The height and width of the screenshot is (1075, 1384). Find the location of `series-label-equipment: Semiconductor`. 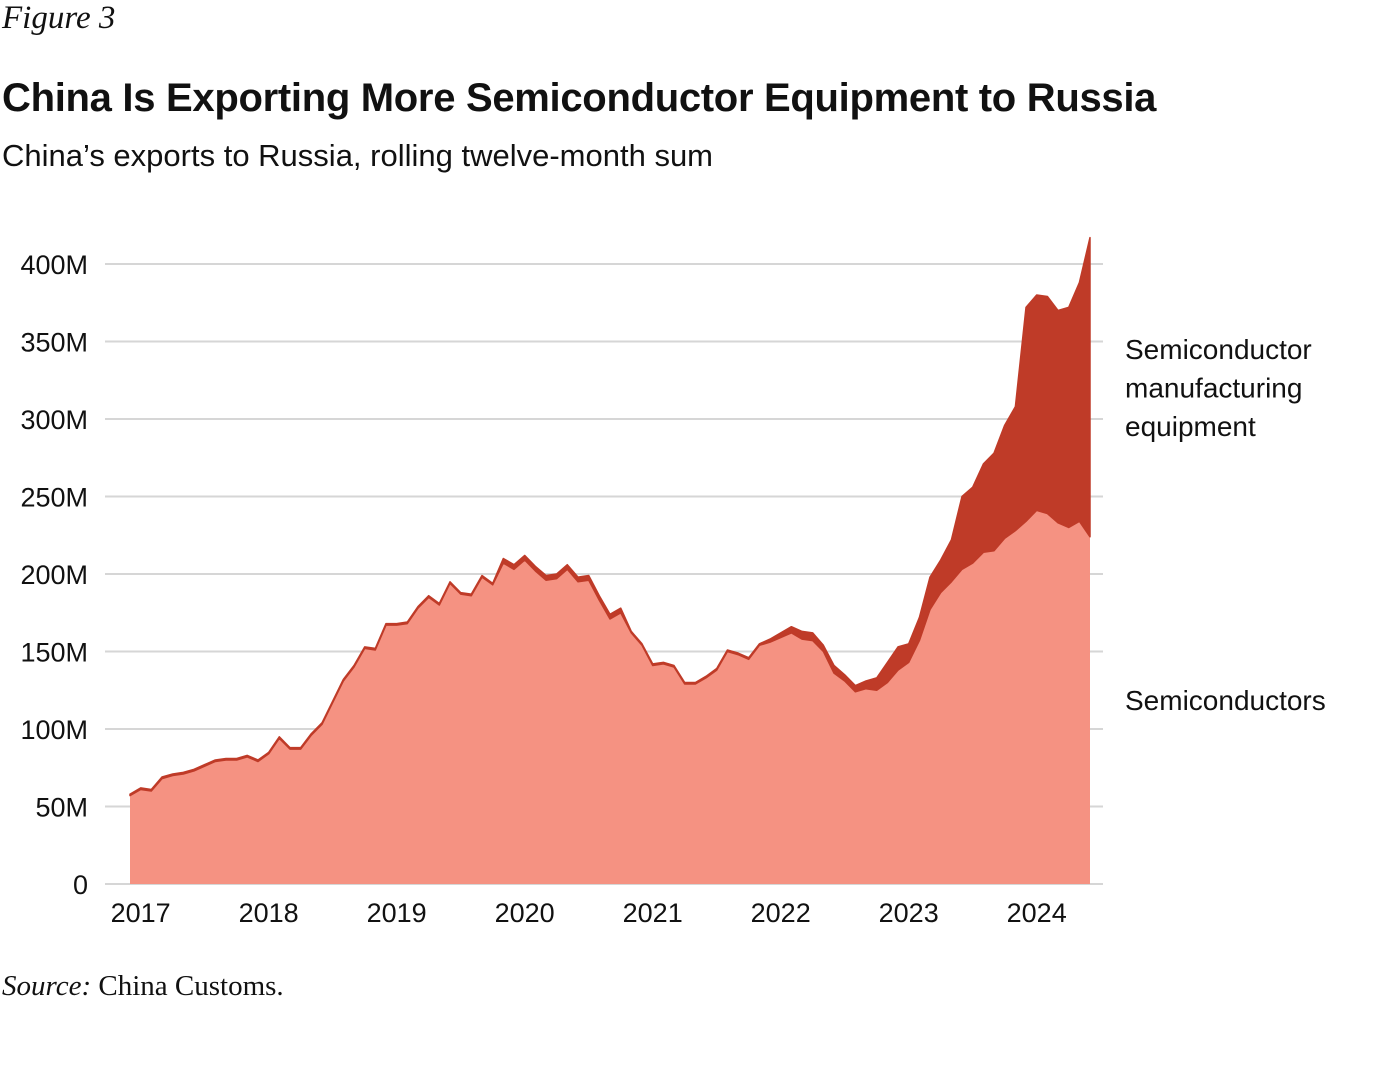

series-label-equipment: Semiconductor is located at coordinates (1218, 349).